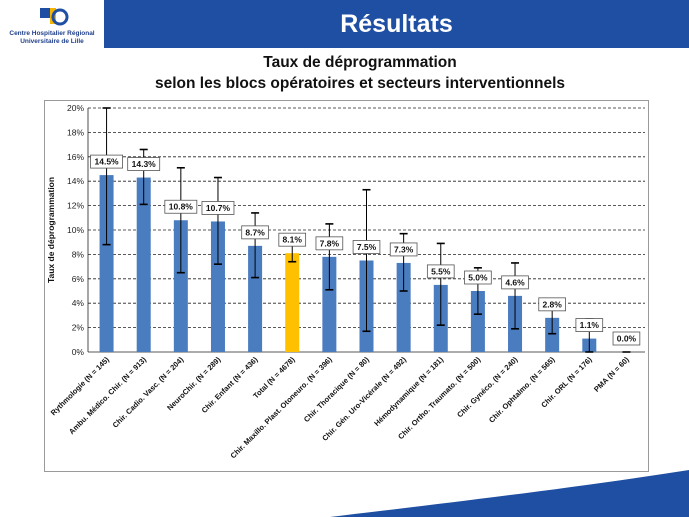 This screenshot has height=517, width=689. I want to click on y-tick-label: 2%, so click(78, 328).